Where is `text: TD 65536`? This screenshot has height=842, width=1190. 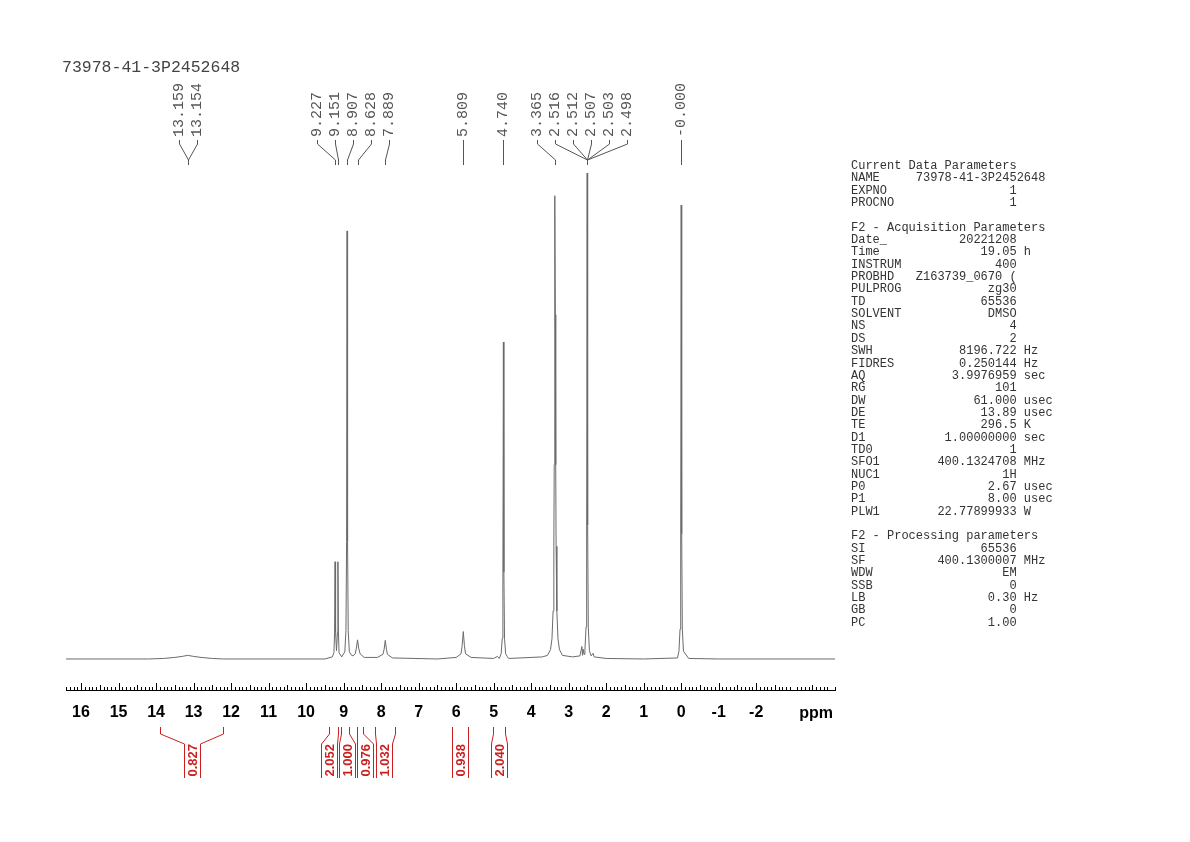
text: TD 65536 is located at coordinates (934, 301).